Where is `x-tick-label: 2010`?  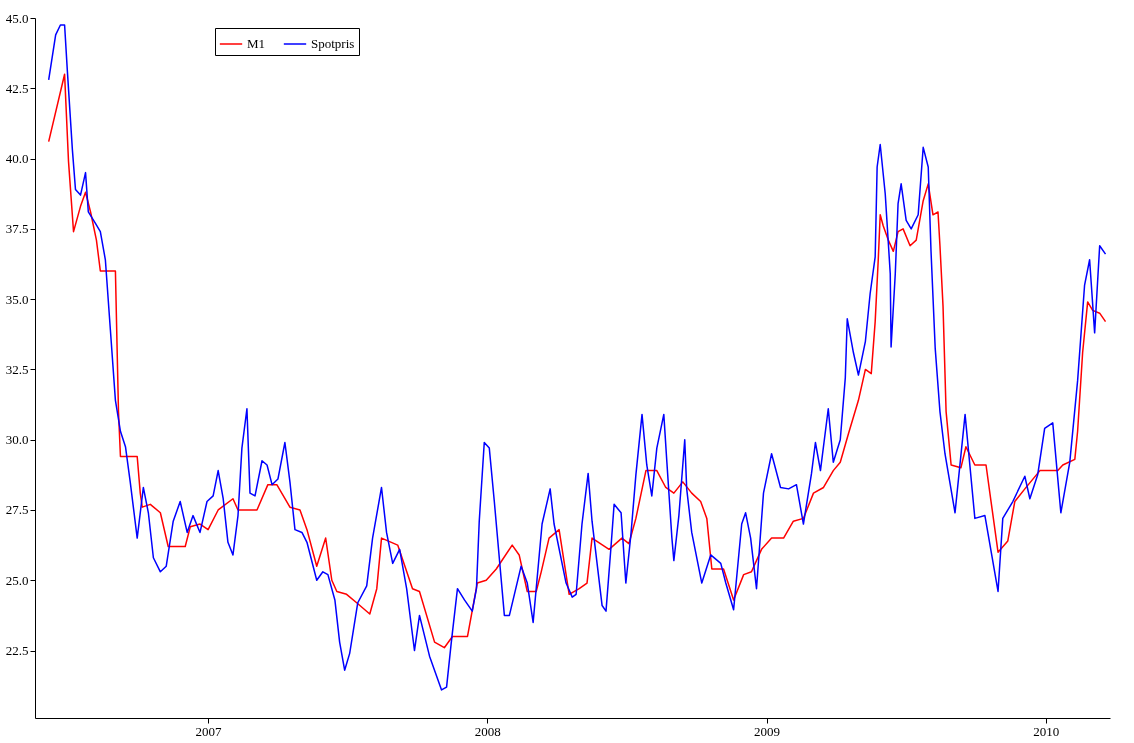 x-tick-label: 2010 is located at coordinates (1046, 731).